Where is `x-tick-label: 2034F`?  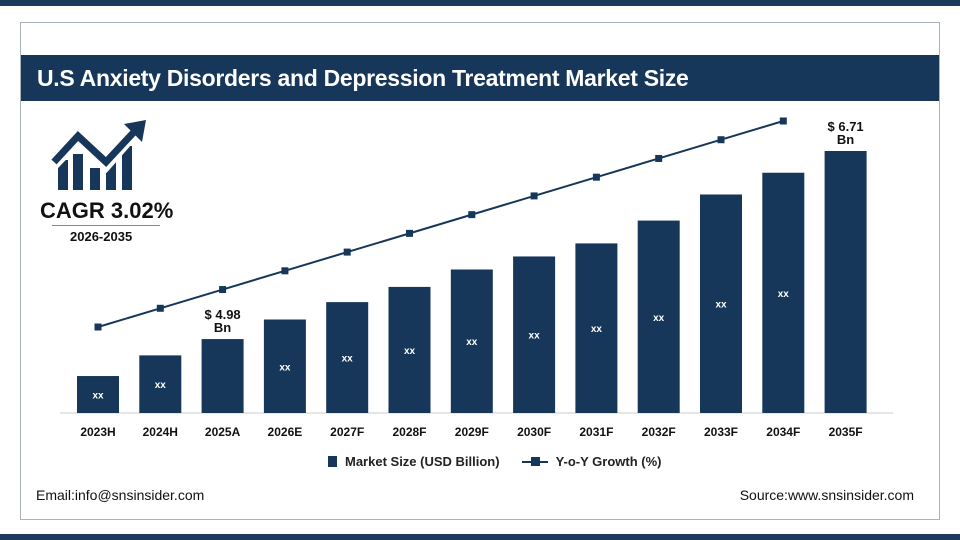 x-tick-label: 2034F is located at coordinates (783, 432).